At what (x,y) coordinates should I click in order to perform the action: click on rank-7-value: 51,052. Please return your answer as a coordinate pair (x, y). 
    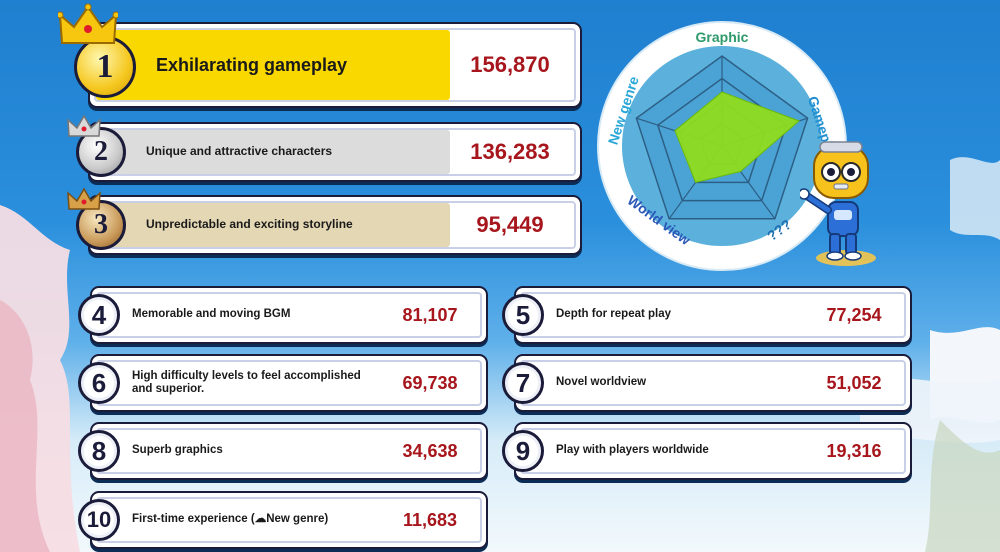
    Looking at the image, I should click on (854, 382).